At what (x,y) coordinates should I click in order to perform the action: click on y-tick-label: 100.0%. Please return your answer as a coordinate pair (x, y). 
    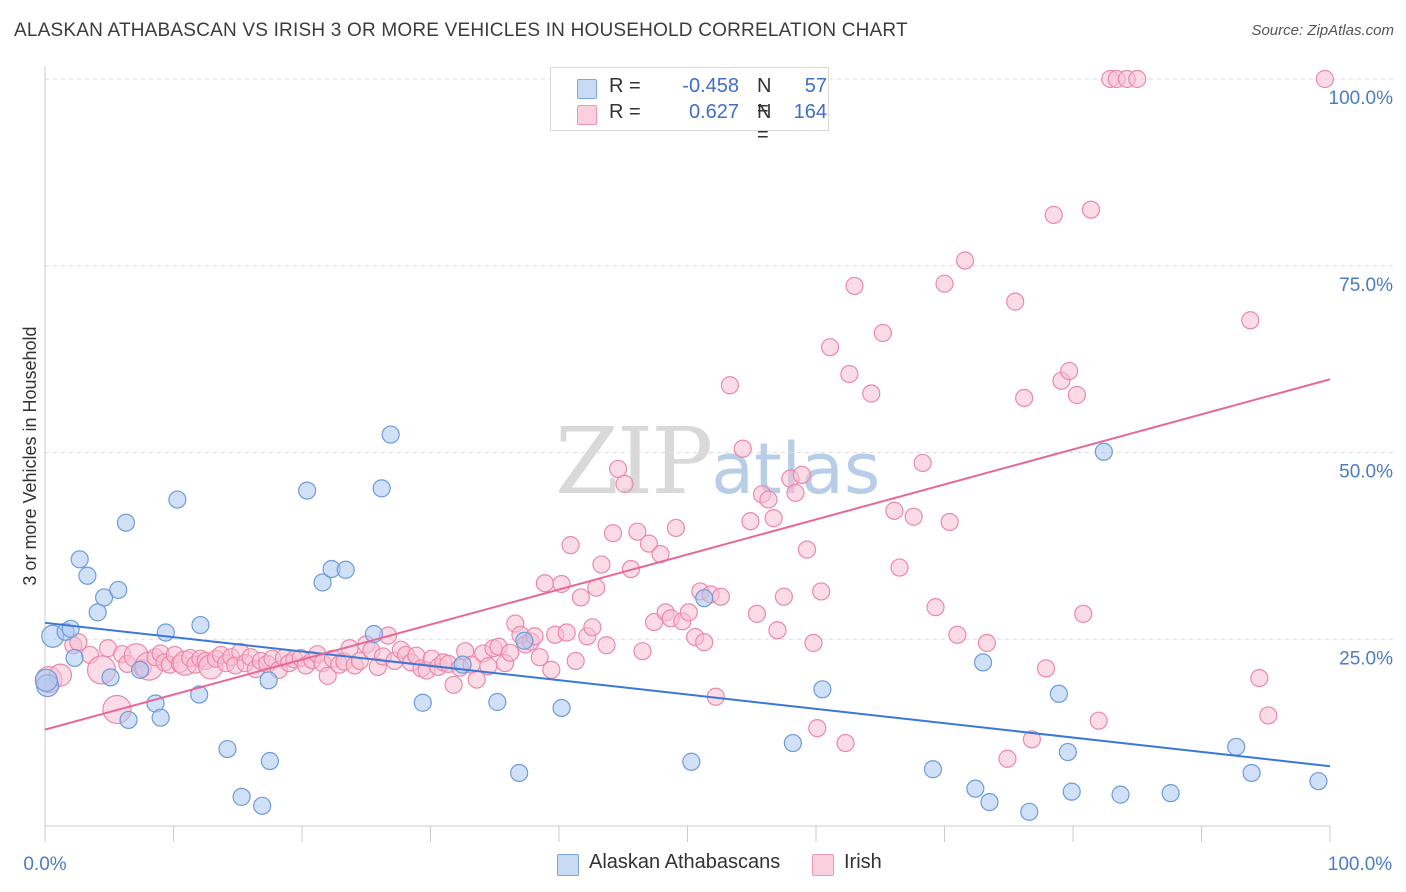
    Looking at the image, I should click on (1361, 98).